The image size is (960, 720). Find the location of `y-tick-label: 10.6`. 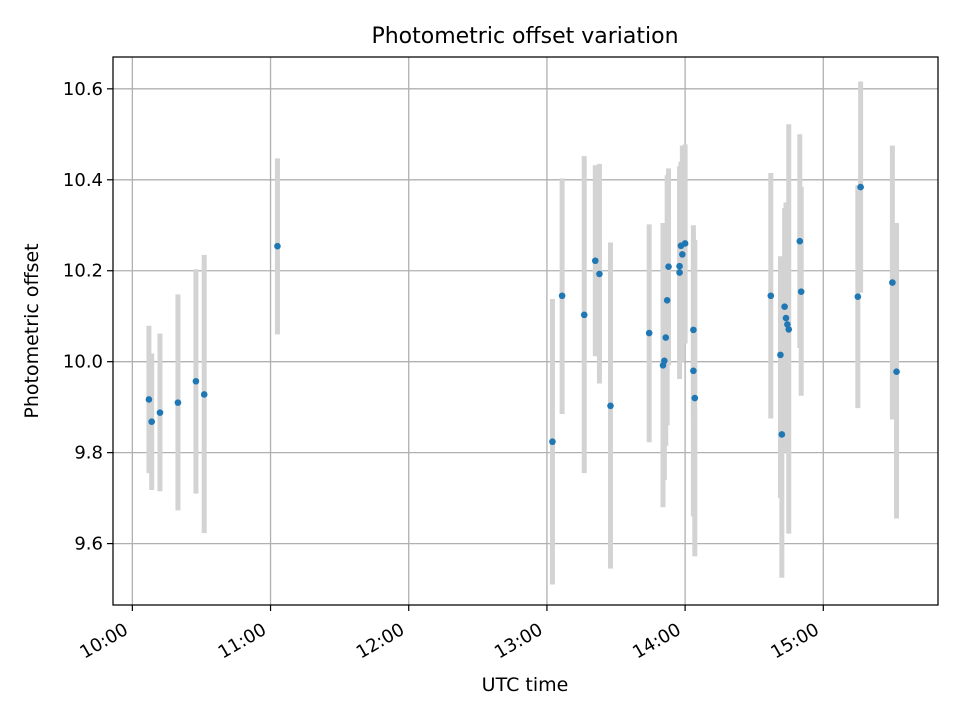

y-tick-label: 10.6 is located at coordinates (83, 89).